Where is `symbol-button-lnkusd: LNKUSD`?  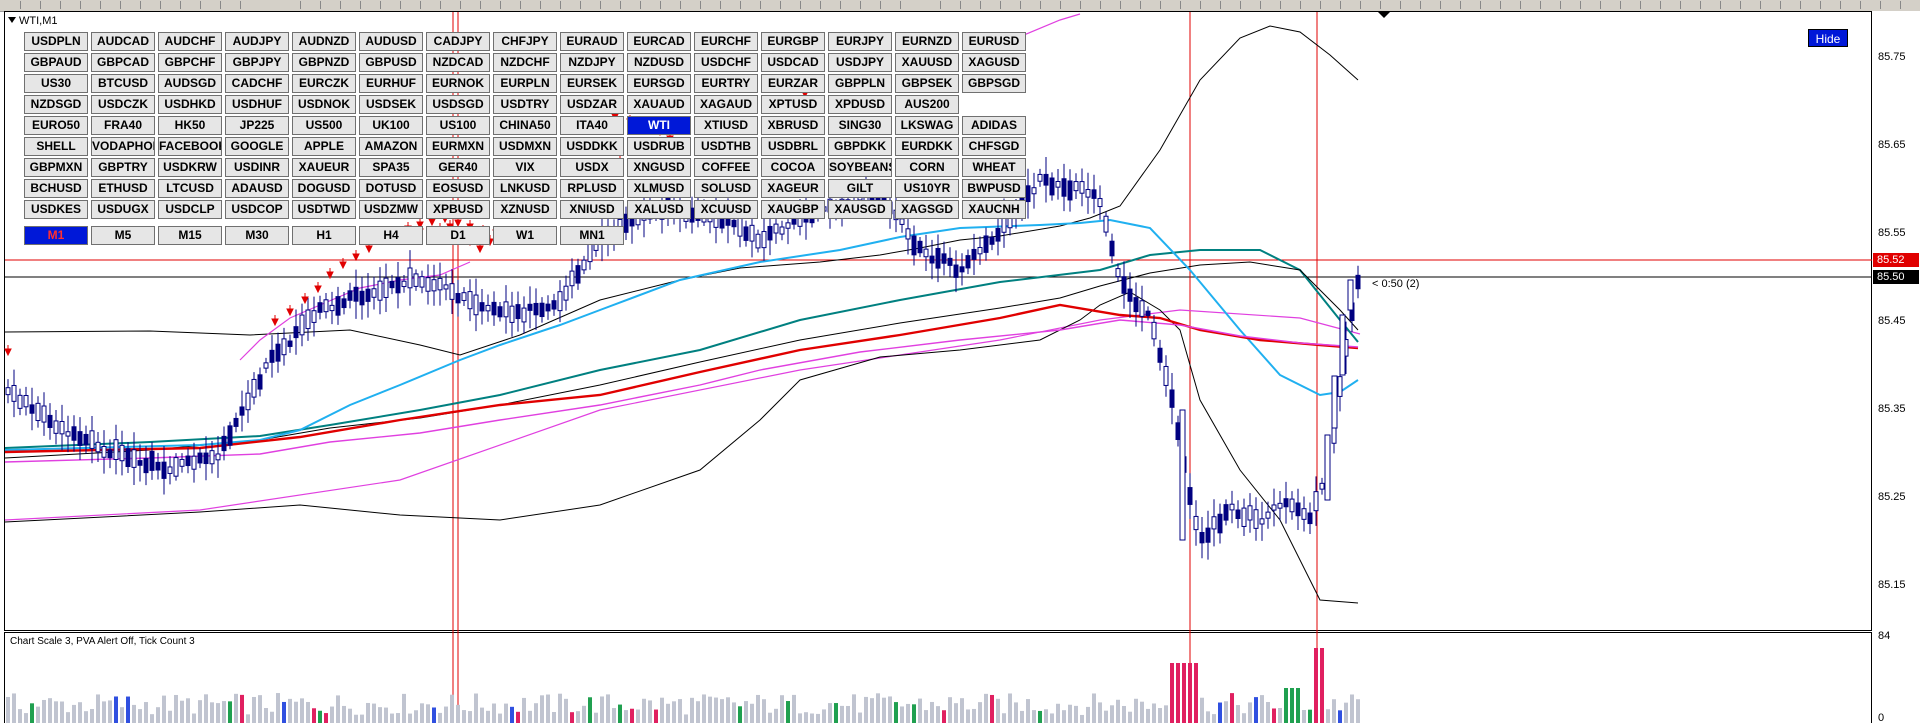 symbol-button-lnkusd: LNKUSD is located at coordinates (525, 188).